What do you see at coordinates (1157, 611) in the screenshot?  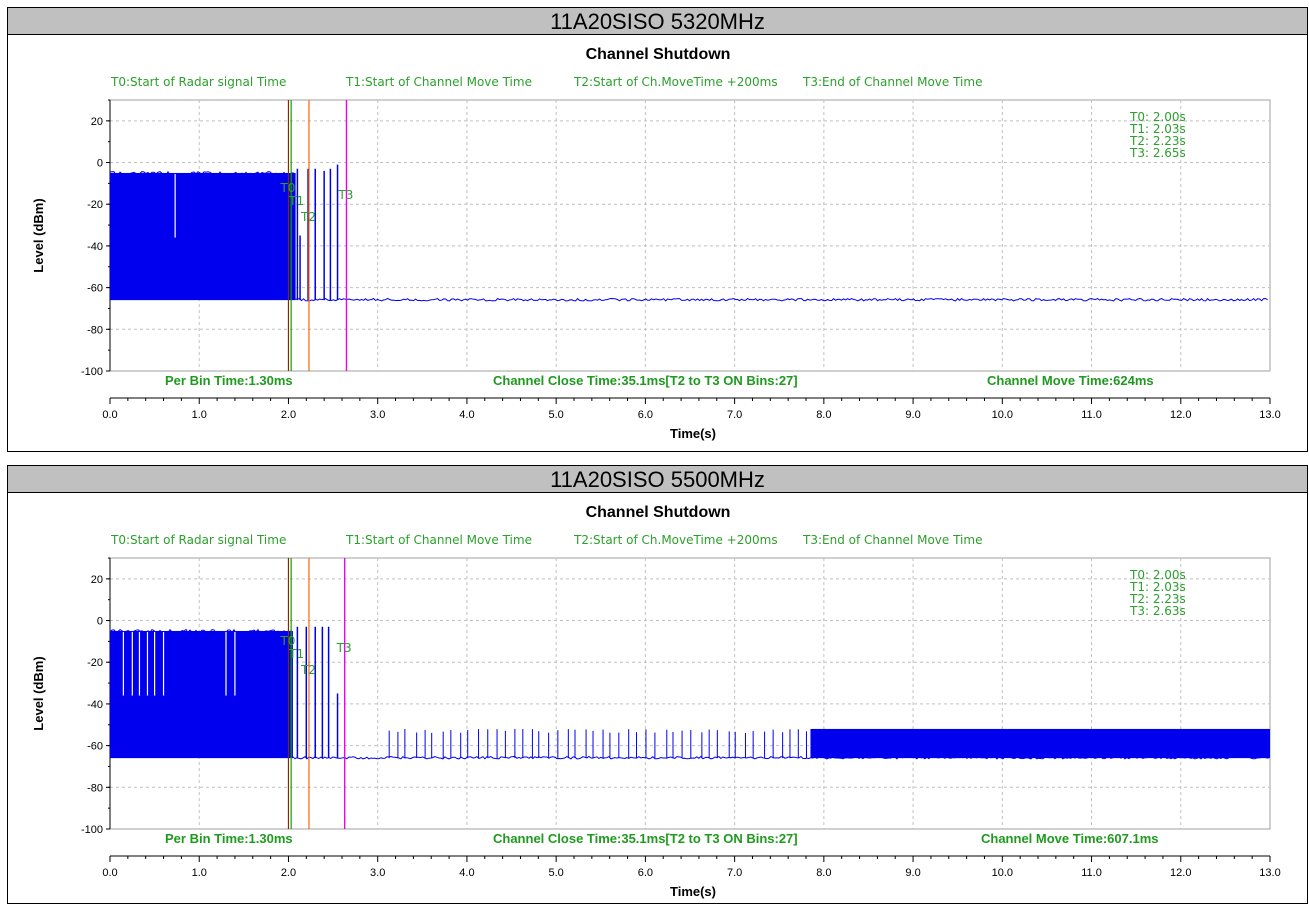 I see `marker-value-t3: T3: 2.63s` at bounding box center [1157, 611].